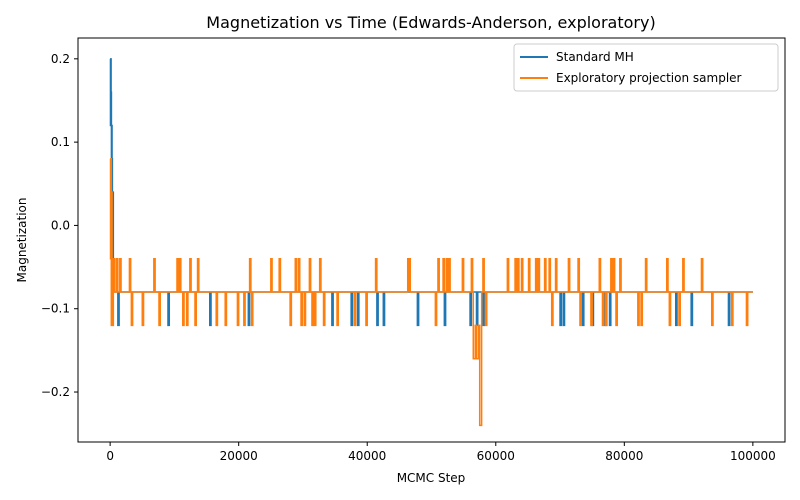  I want to click on x-axis-ticks: 0 20000 40000 60000 80000 100000, so click(441, 452).